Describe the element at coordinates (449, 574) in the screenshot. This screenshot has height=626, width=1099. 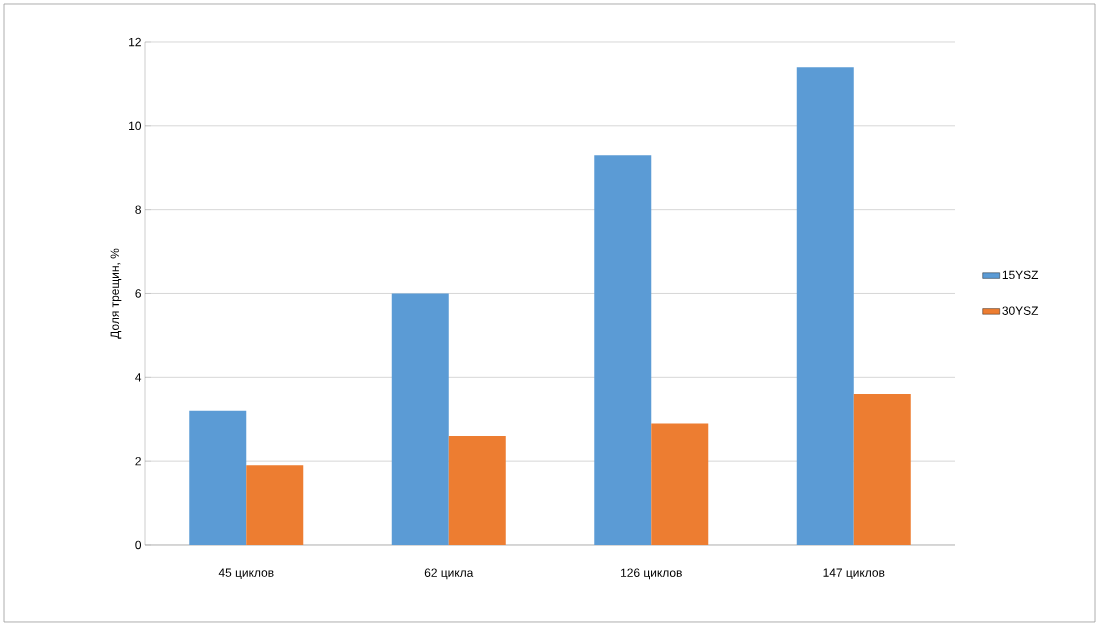
I see `x-tick-label: 62 цикла` at that location.